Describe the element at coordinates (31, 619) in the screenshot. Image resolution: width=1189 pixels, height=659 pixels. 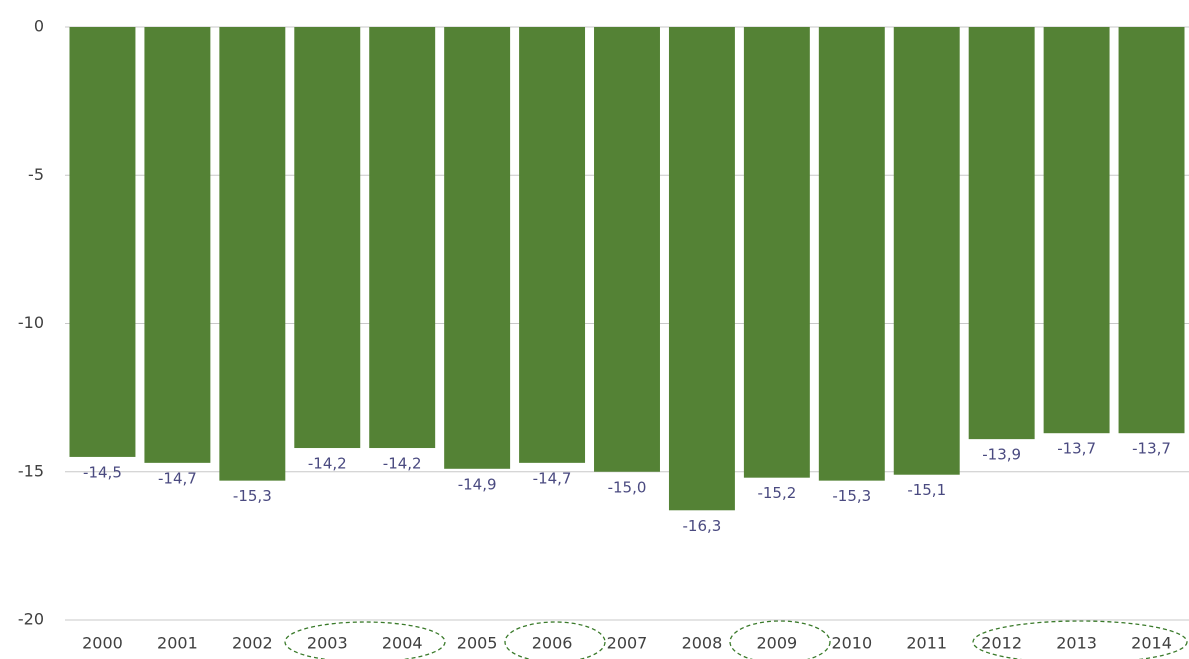
I see `y-tick-label: -20` at that location.